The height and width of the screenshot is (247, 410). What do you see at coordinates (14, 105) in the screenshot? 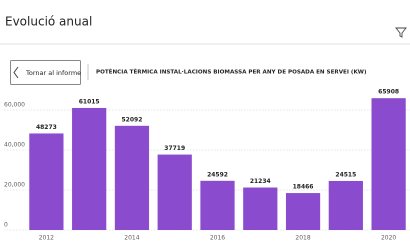
I see `y-tick-label: 60,000` at bounding box center [14, 105].